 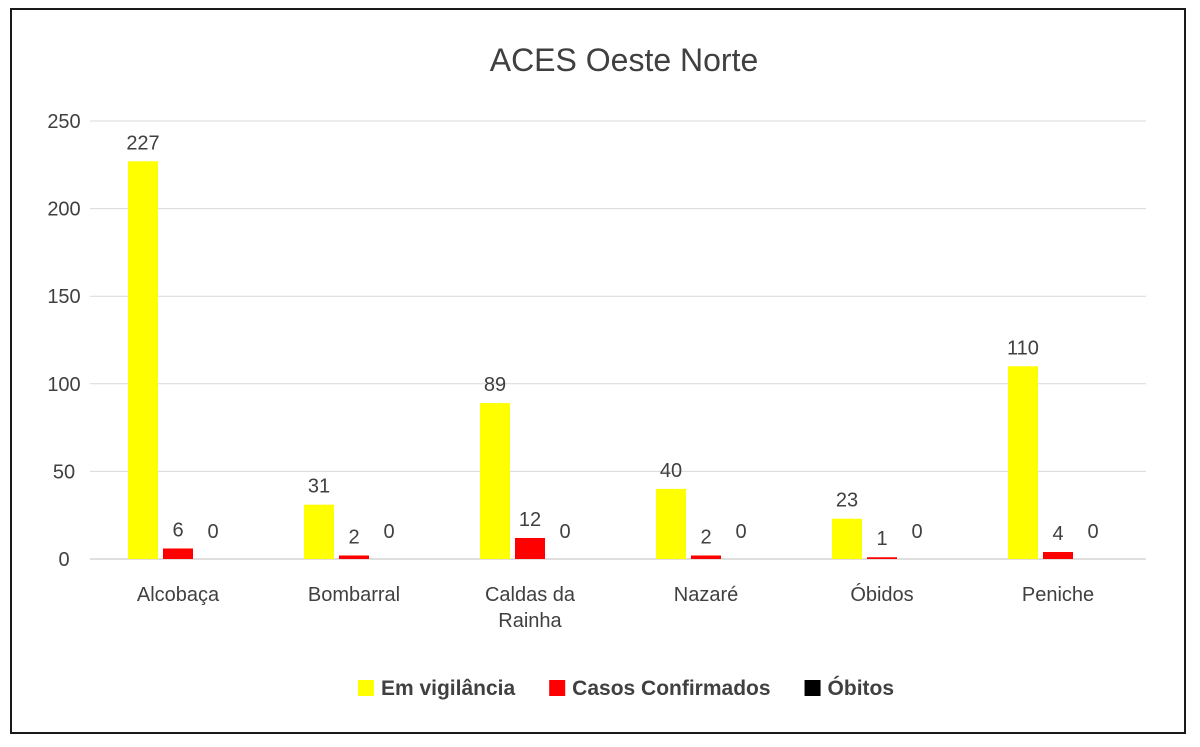 I want to click on data-label: 227, so click(x=142, y=143).